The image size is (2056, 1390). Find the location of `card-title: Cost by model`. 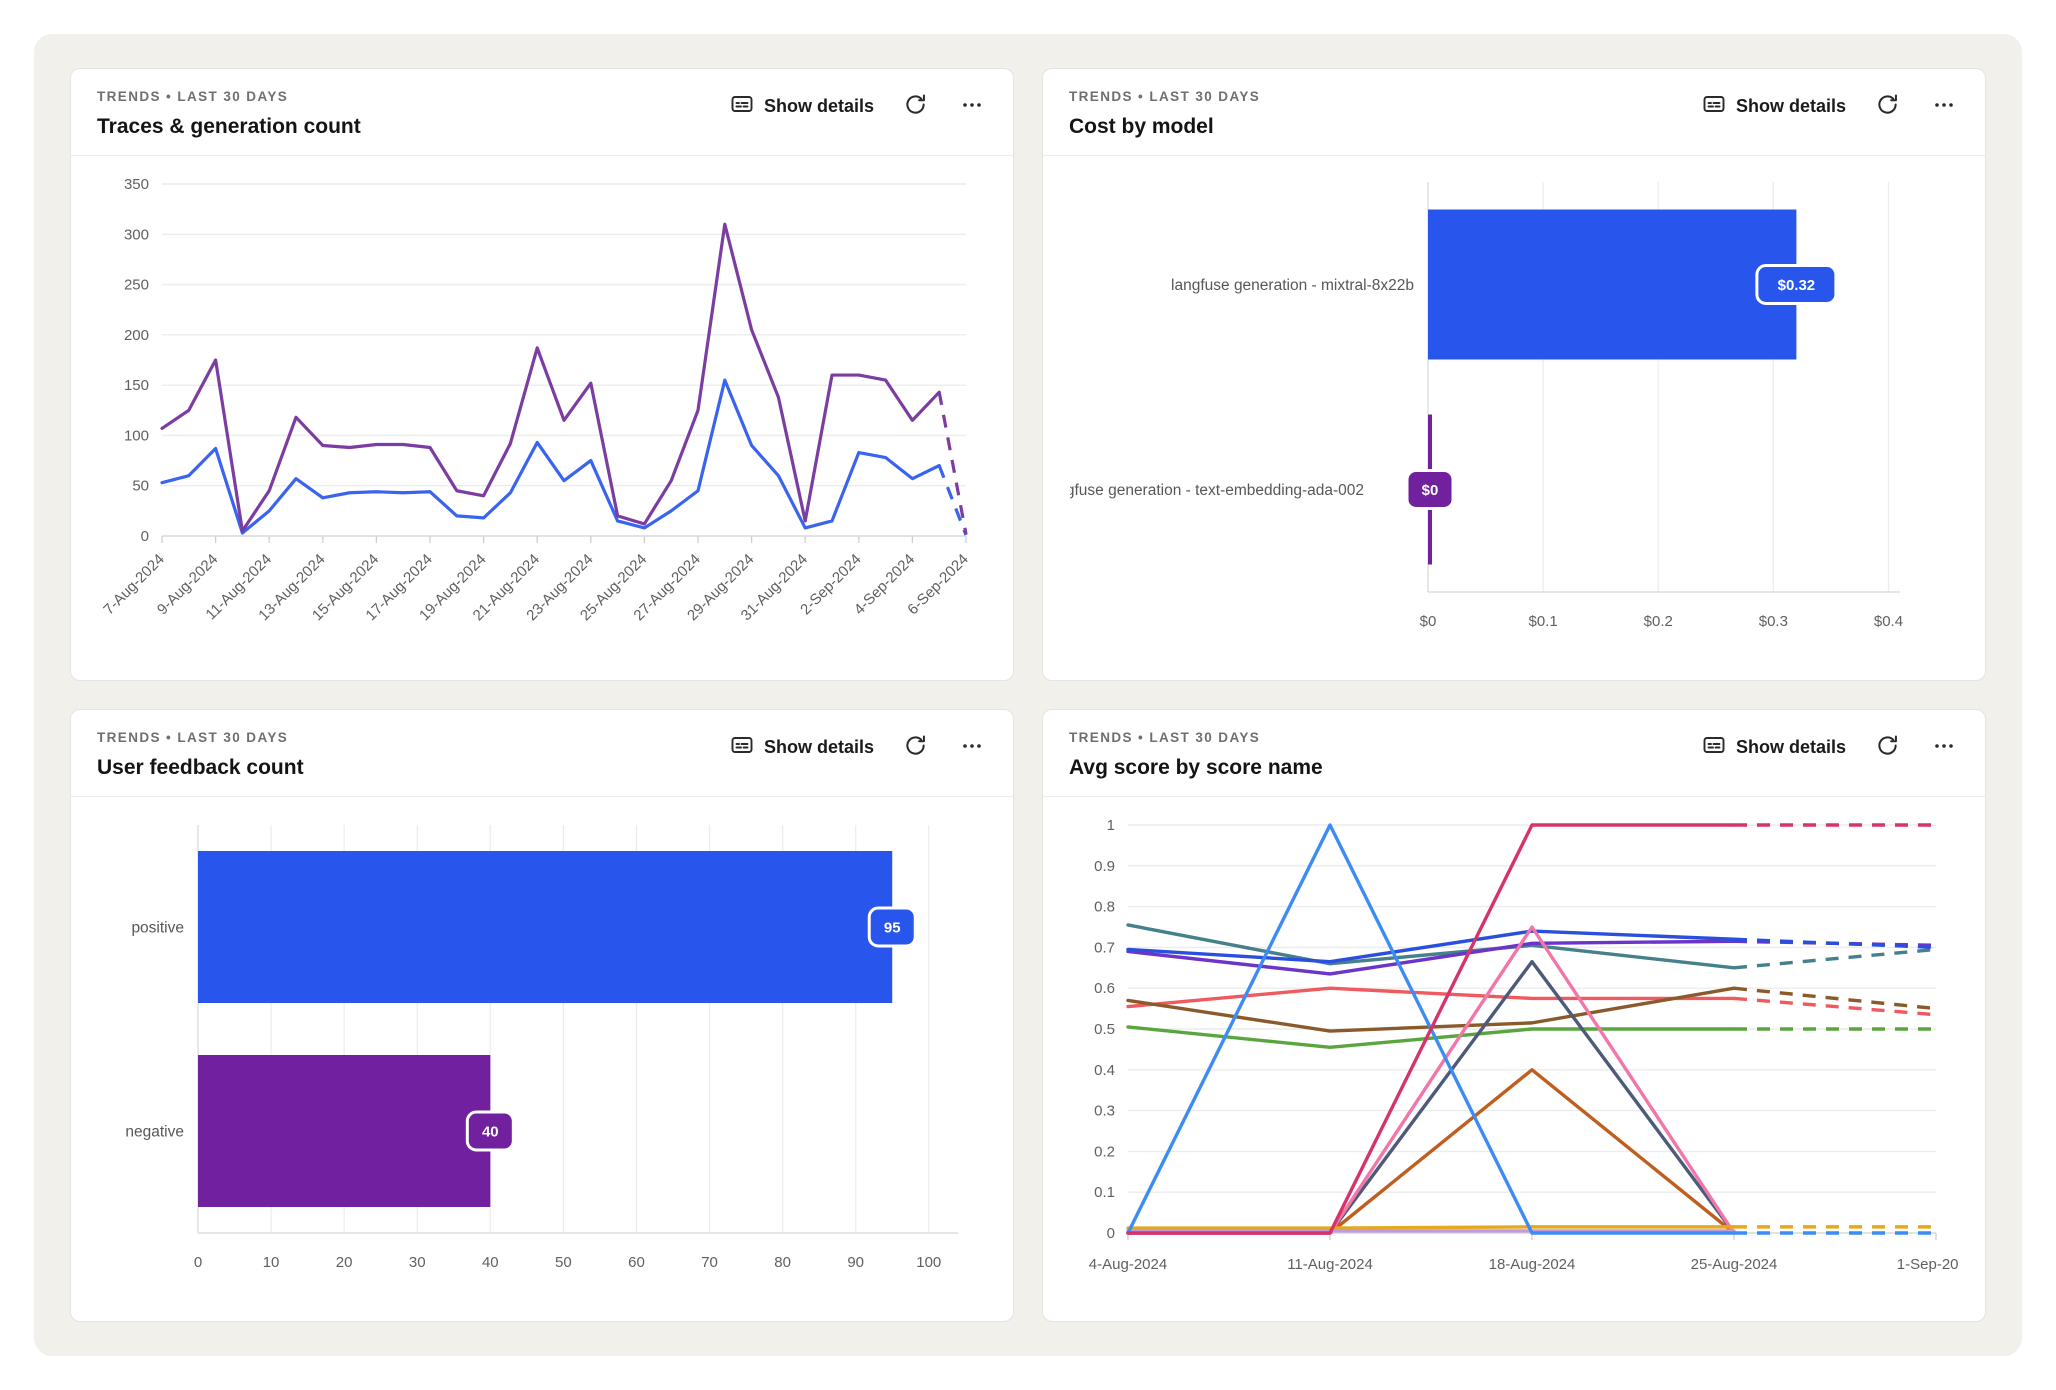

card-title: Cost by model is located at coordinates (1141, 126).